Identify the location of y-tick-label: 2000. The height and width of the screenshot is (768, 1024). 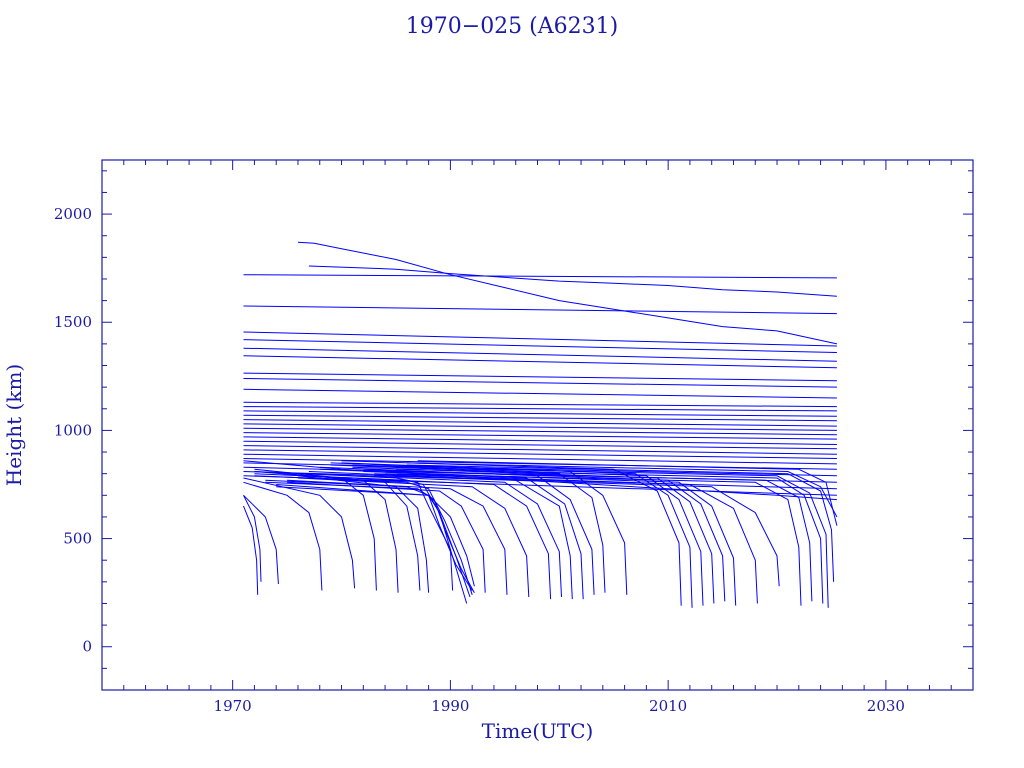
(73, 214).